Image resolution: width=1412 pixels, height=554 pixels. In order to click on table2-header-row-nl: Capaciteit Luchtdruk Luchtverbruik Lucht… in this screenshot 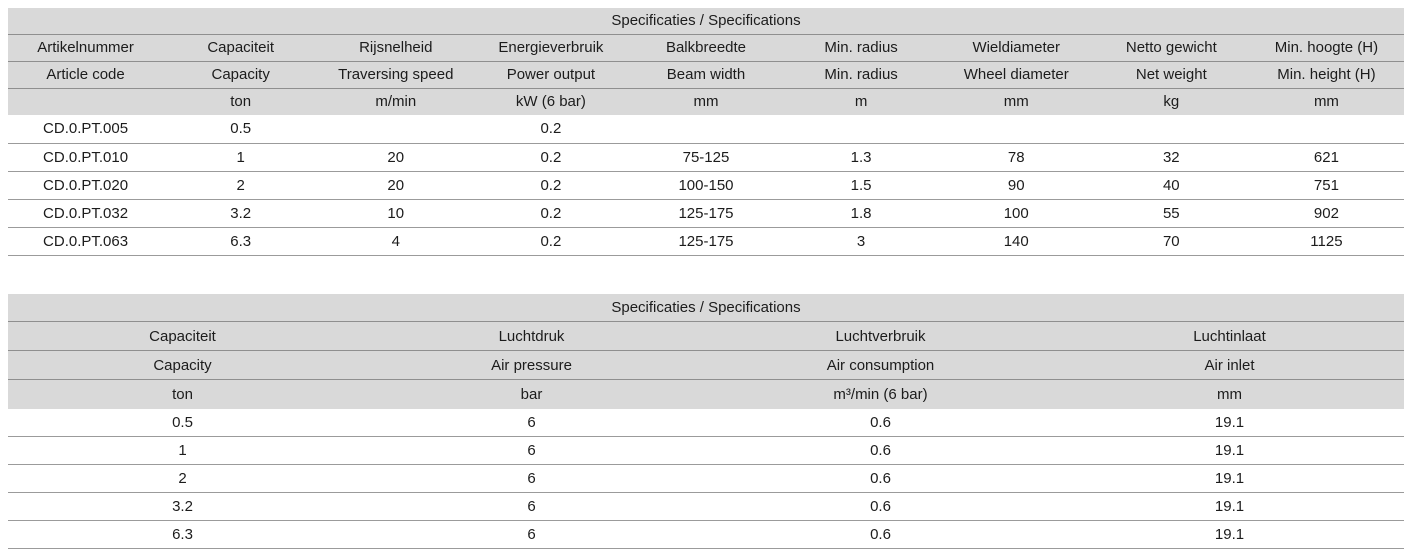, I will do `click(706, 336)`.